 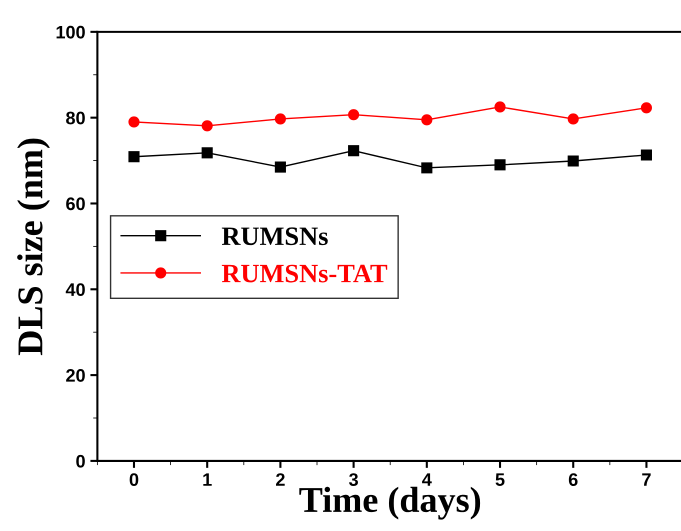 What do you see at coordinates (80, 461) in the screenshot?
I see `y-tick-label: 0` at bounding box center [80, 461].